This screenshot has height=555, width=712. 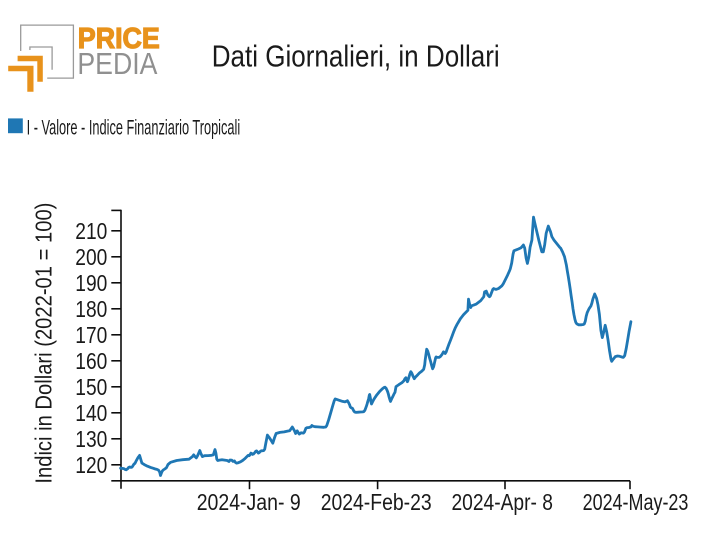 What do you see at coordinates (91, 439) in the screenshot?
I see `svg-text: 130` at bounding box center [91, 439].